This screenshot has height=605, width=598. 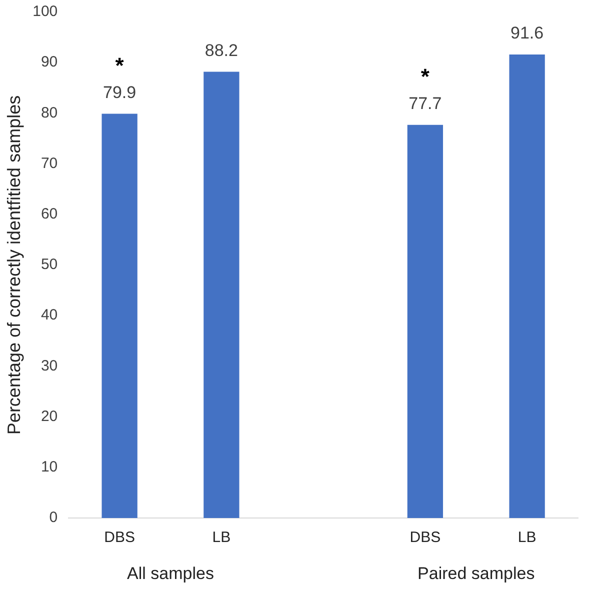 I want to click on data-label: 77.7, so click(x=425, y=104).